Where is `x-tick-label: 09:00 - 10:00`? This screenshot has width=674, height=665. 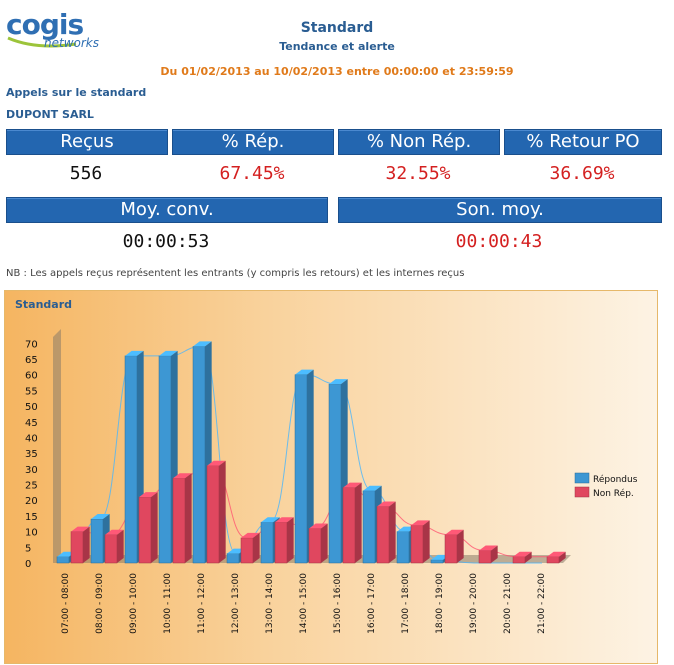 x-tick-label: 09:00 - 10:00 is located at coordinates (134, 603).